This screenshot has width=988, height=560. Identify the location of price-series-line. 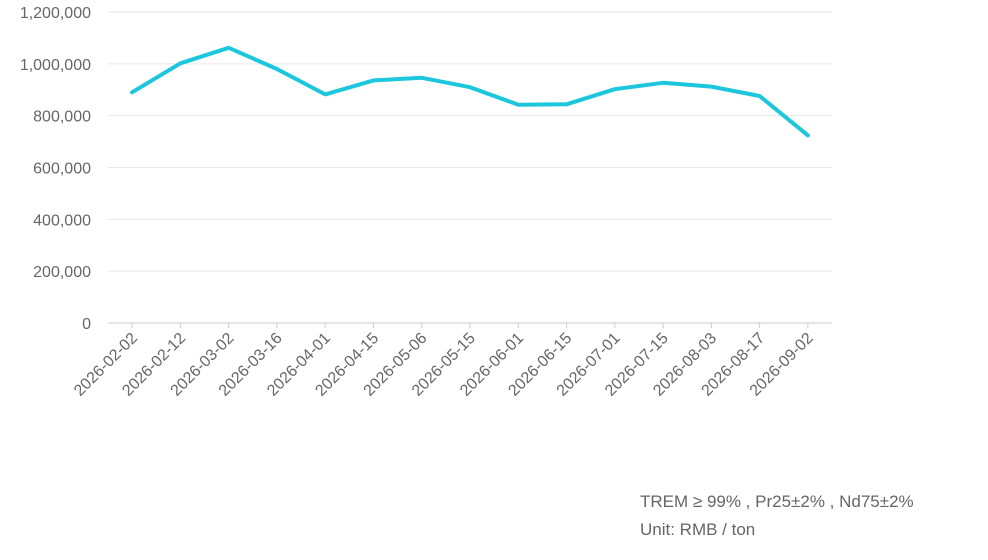
(470, 91).